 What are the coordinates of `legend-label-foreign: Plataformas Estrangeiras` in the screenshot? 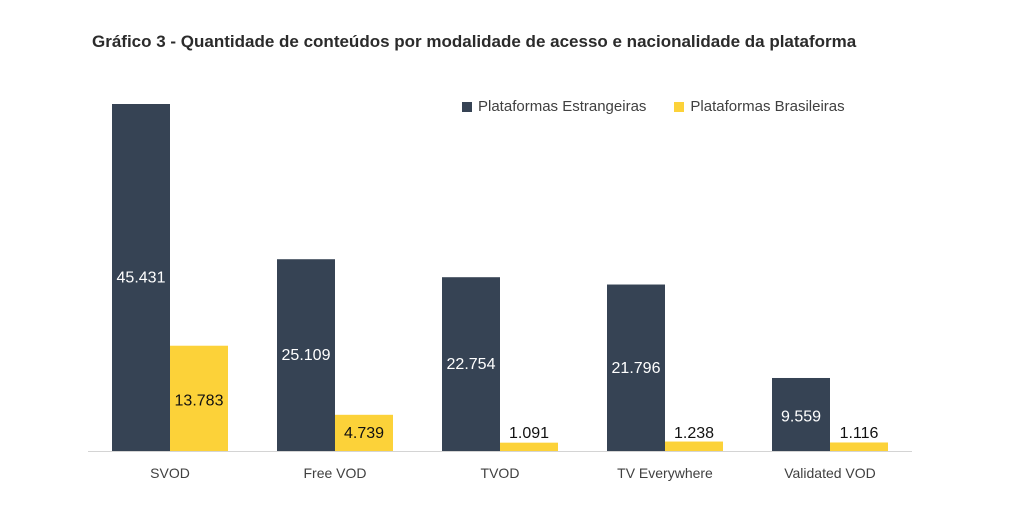 It's located at (562, 106).